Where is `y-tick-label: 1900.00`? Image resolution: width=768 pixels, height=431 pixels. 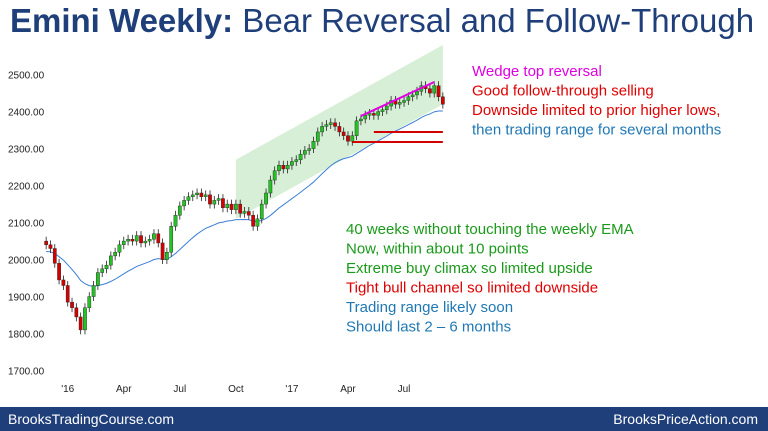
y-tick-label: 1900.00 is located at coordinates (26, 298).